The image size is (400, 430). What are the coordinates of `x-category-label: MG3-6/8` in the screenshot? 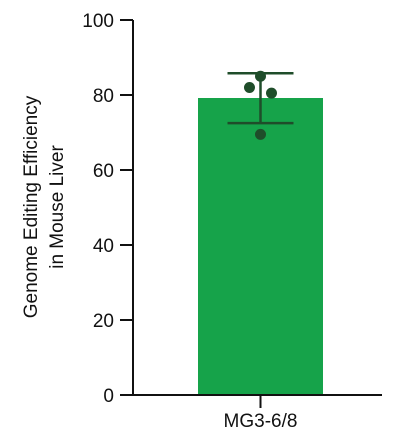 It's located at (261, 420).